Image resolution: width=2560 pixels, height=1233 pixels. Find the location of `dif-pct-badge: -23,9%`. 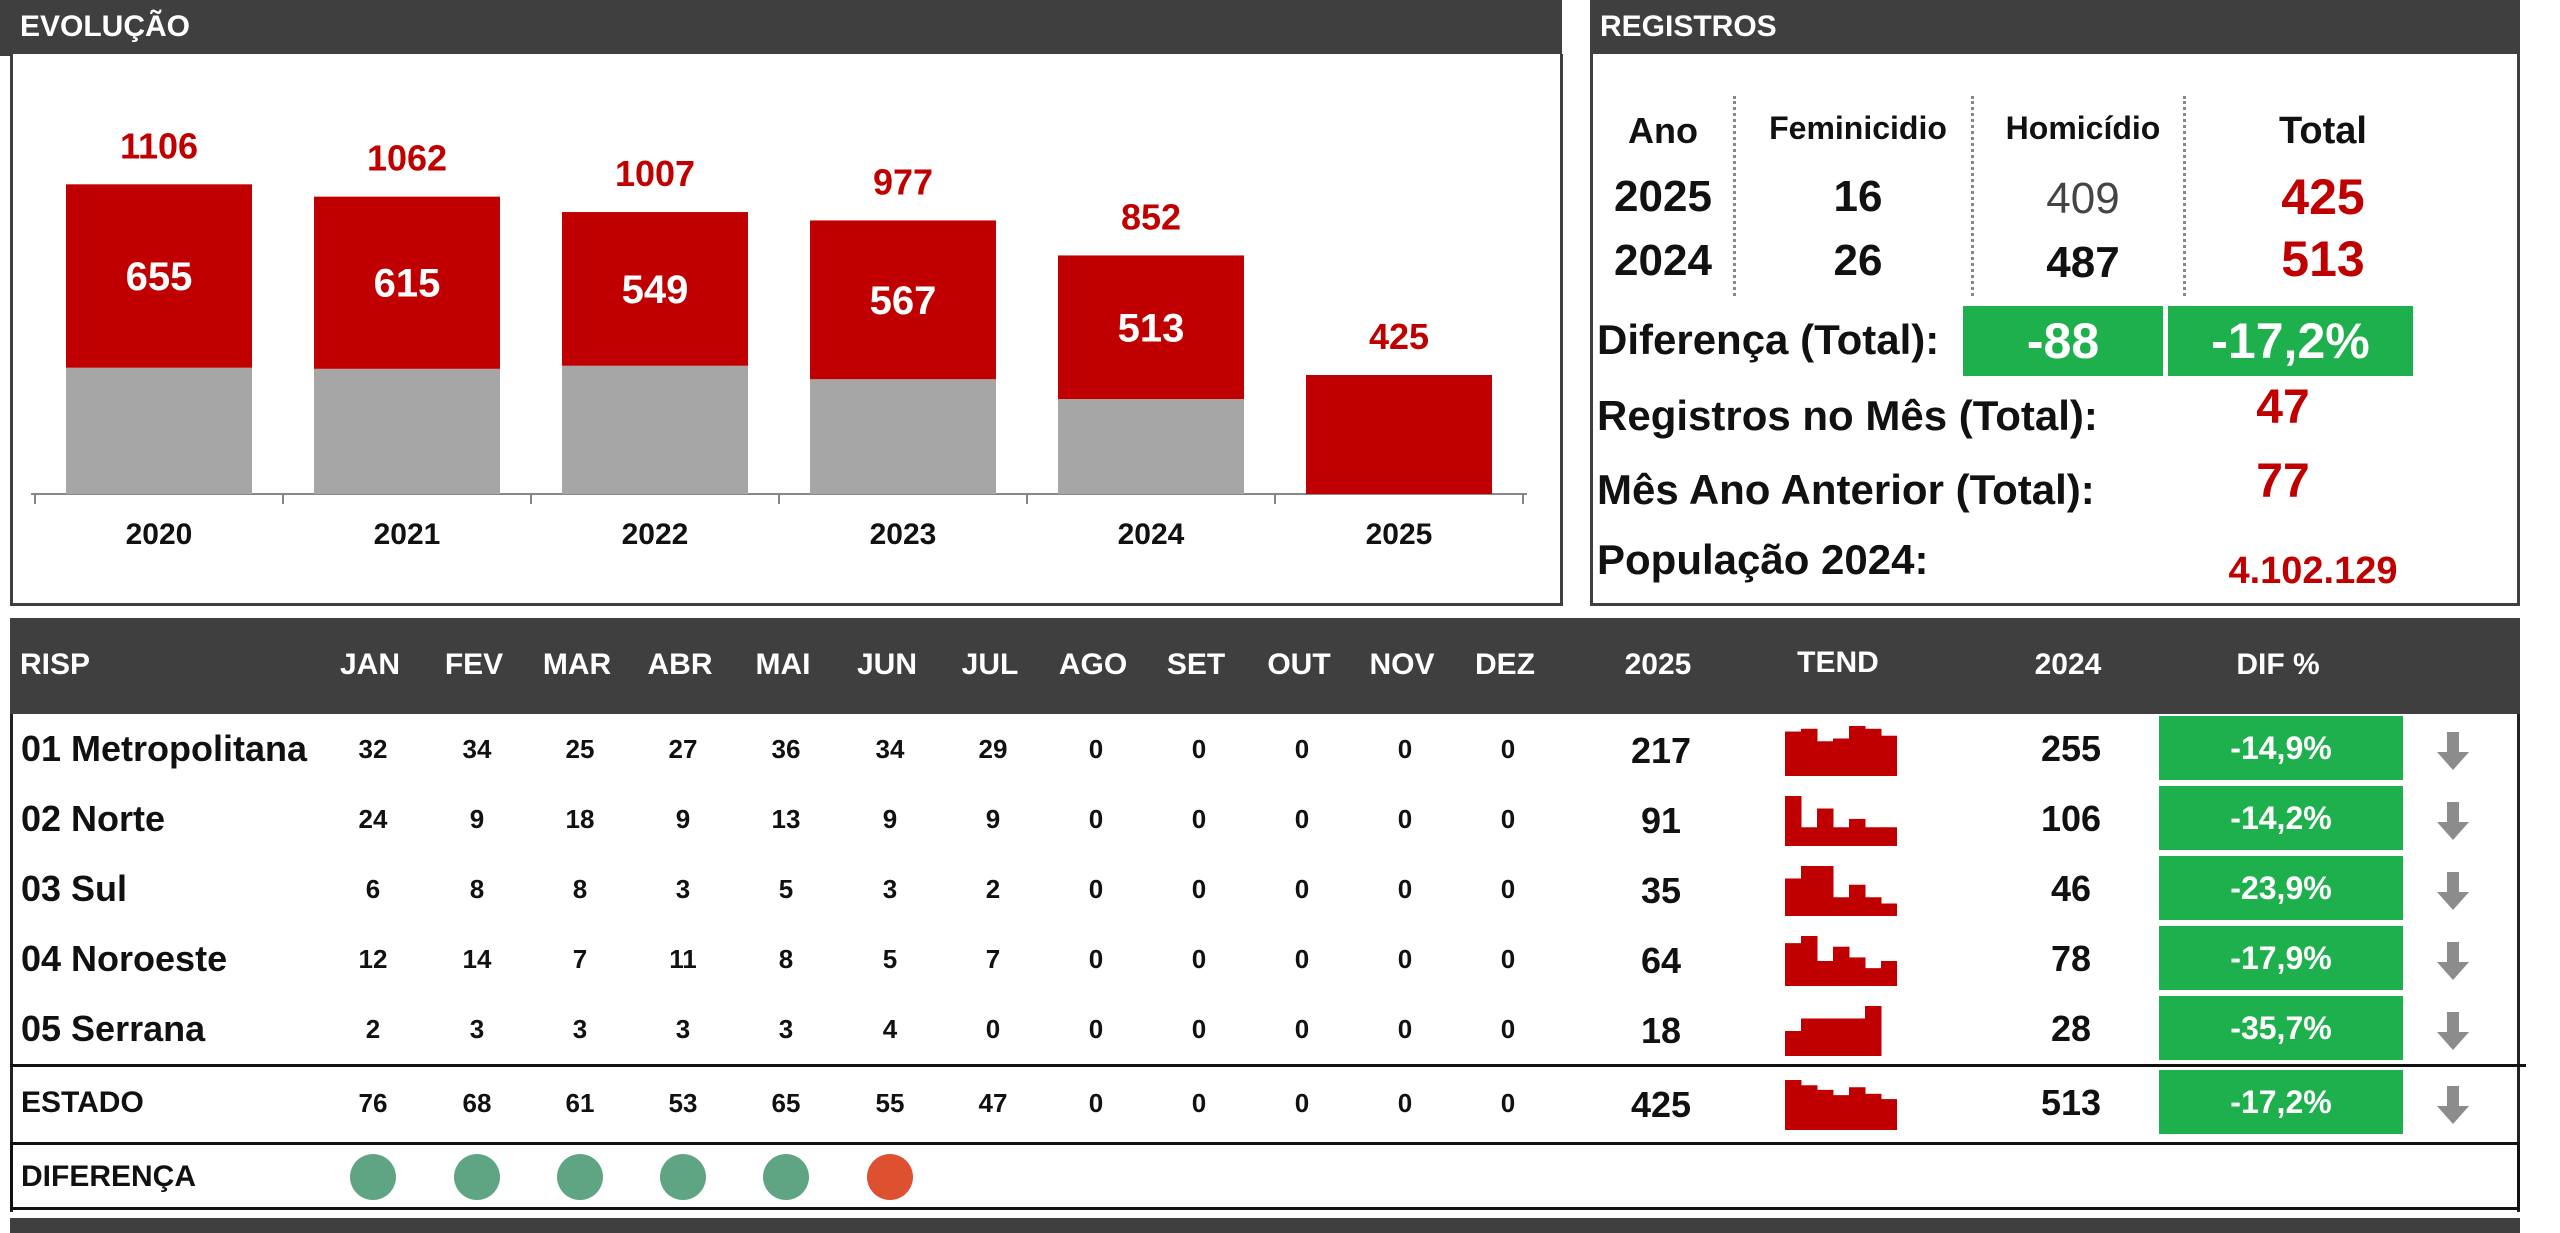

dif-pct-badge: -23,9% is located at coordinates (2281, 888).